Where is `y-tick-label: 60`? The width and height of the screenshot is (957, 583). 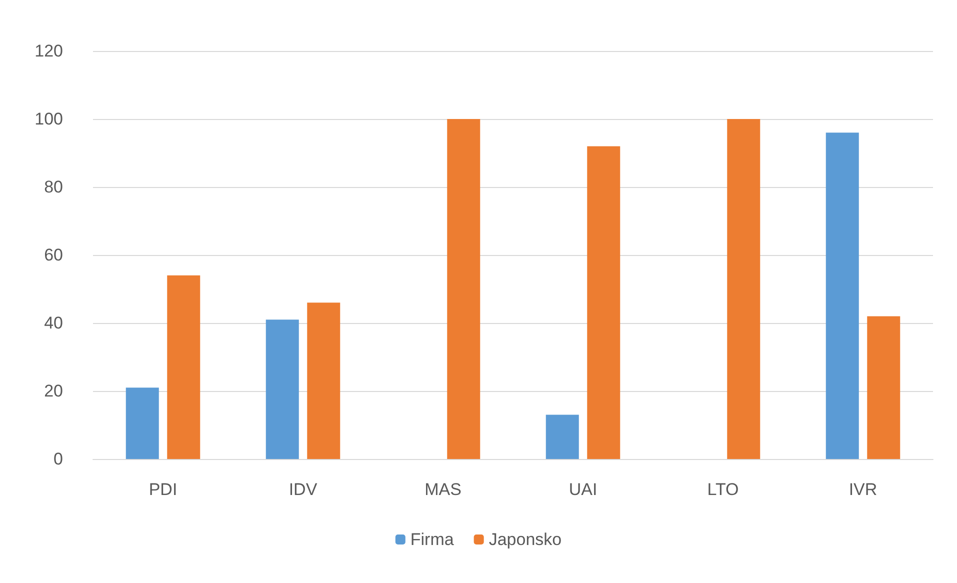
y-tick-label: 60 is located at coordinates (53, 255).